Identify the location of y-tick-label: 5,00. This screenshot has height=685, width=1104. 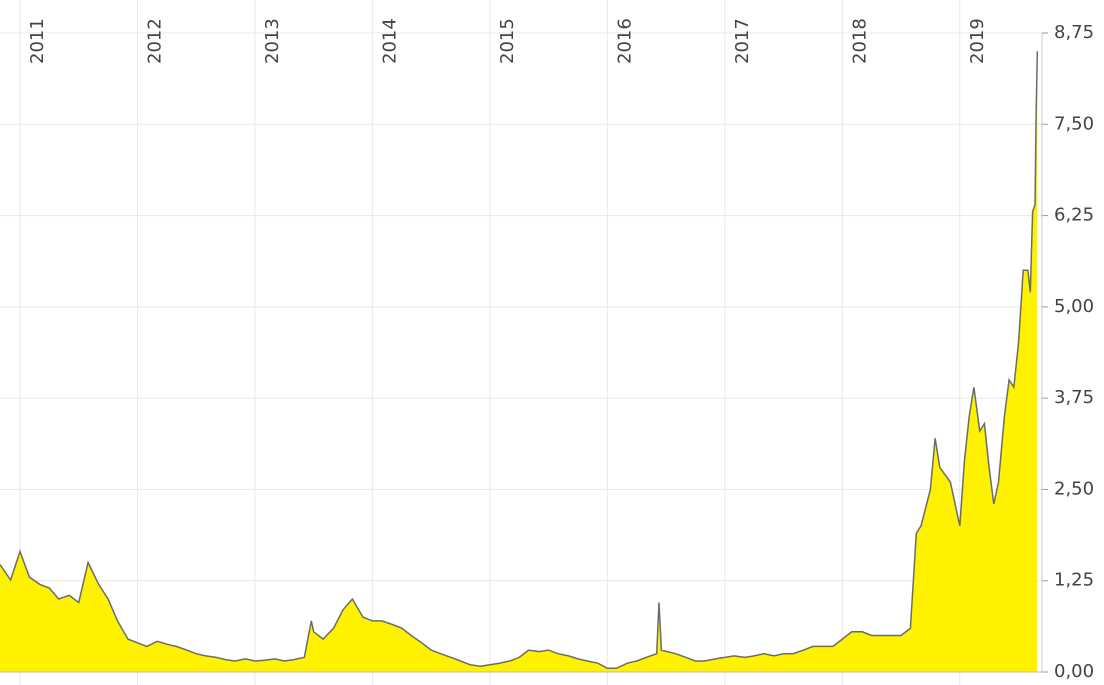
(1074, 306).